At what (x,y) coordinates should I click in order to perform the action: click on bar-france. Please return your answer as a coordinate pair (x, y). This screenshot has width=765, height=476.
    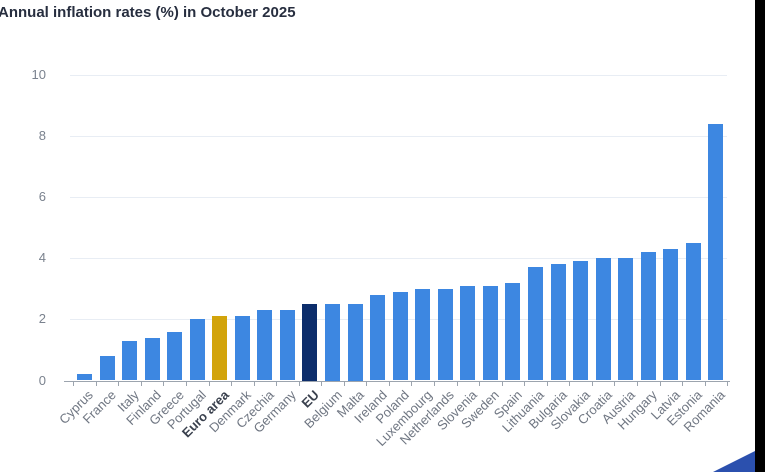
    Looking at the image, I should click on (107, 368).